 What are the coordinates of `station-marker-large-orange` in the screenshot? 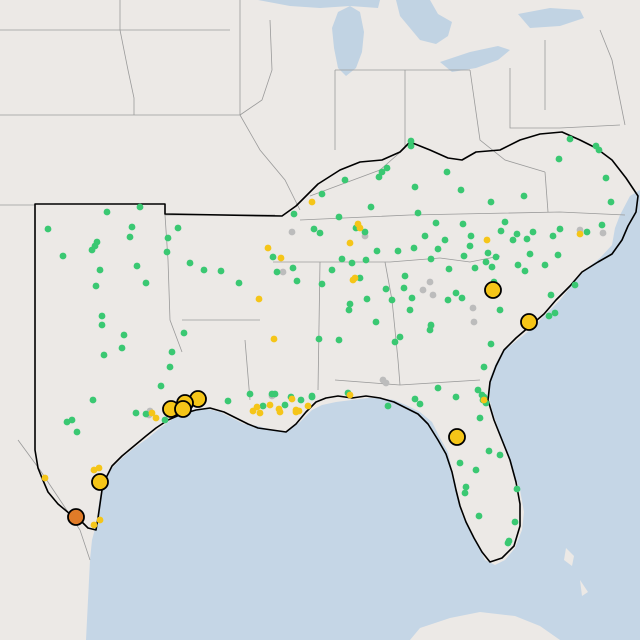 It's located at (76, 517).